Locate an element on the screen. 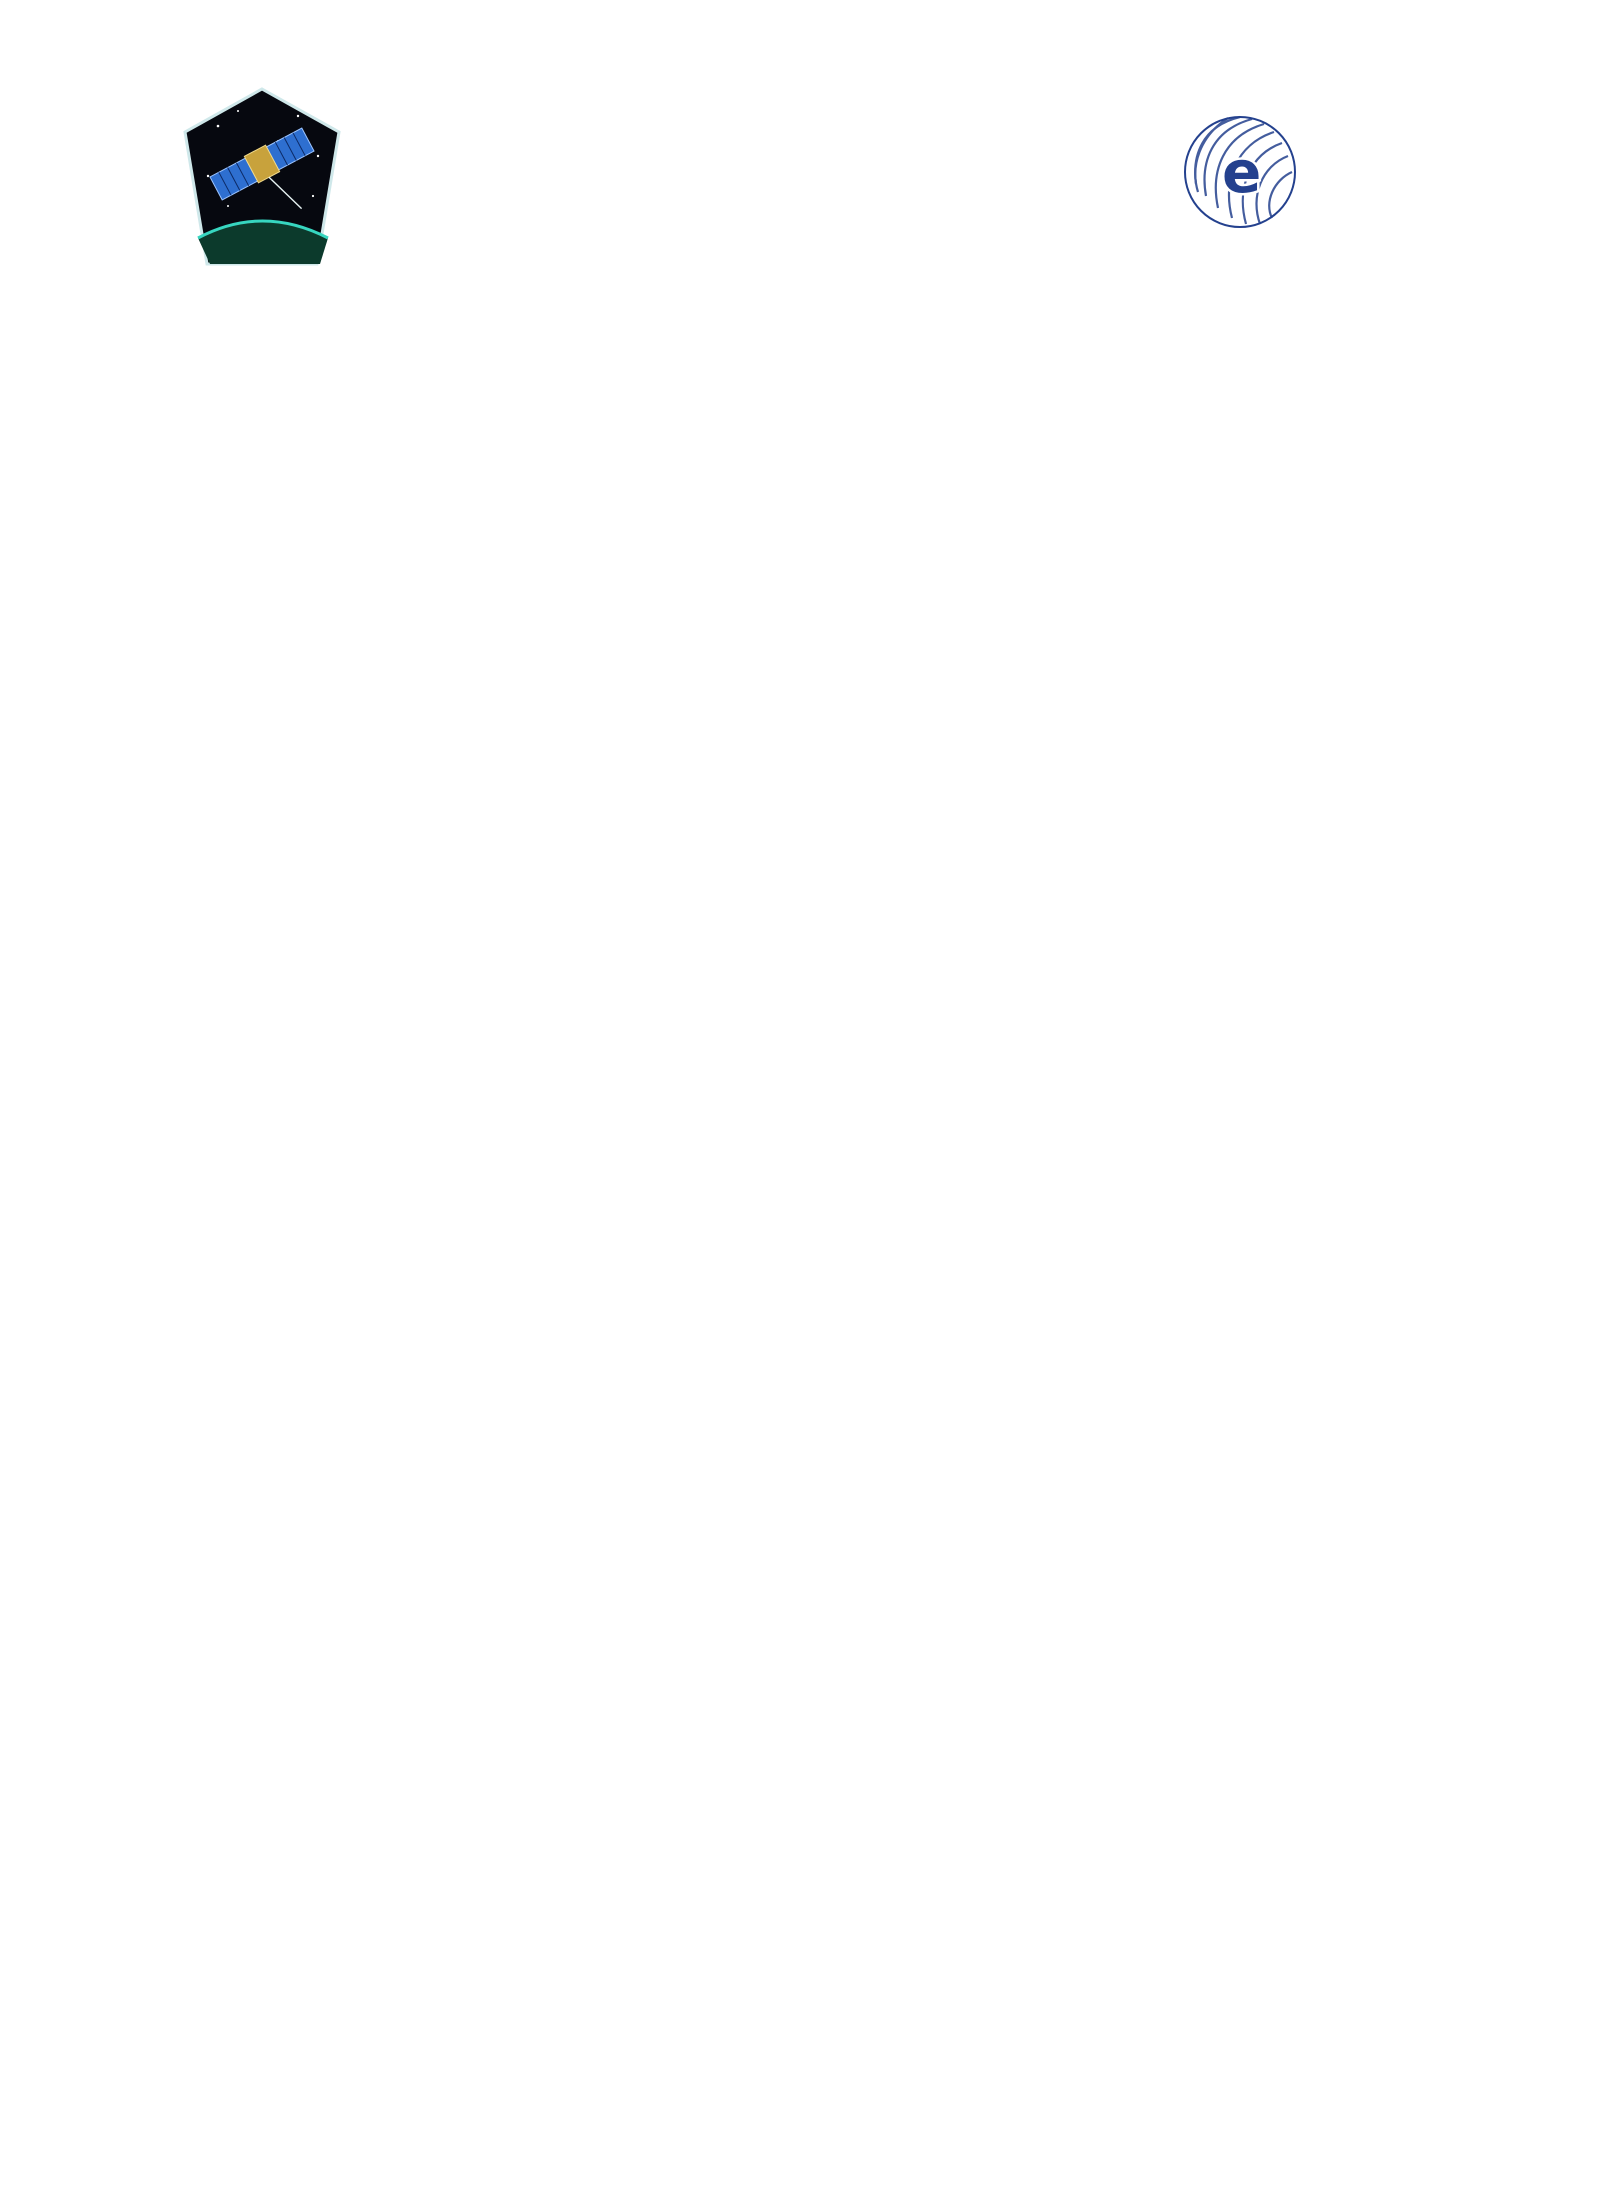 The width and height of the screenshot is (1600, 2200). patch-aurora is located at coordinates (263, 229).